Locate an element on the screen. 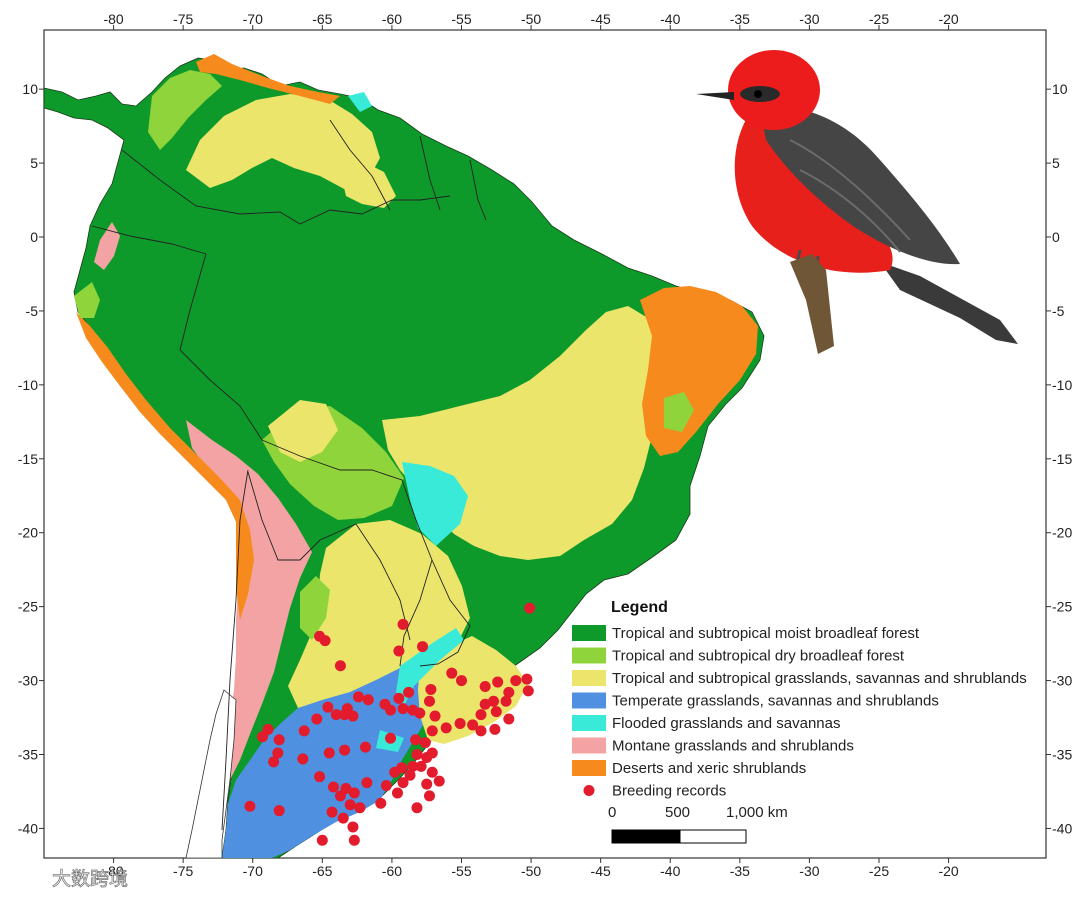 This screenshot has width=1080, height=898. x-tick-label-bottom: -55 is located at coordinates (461, 871).